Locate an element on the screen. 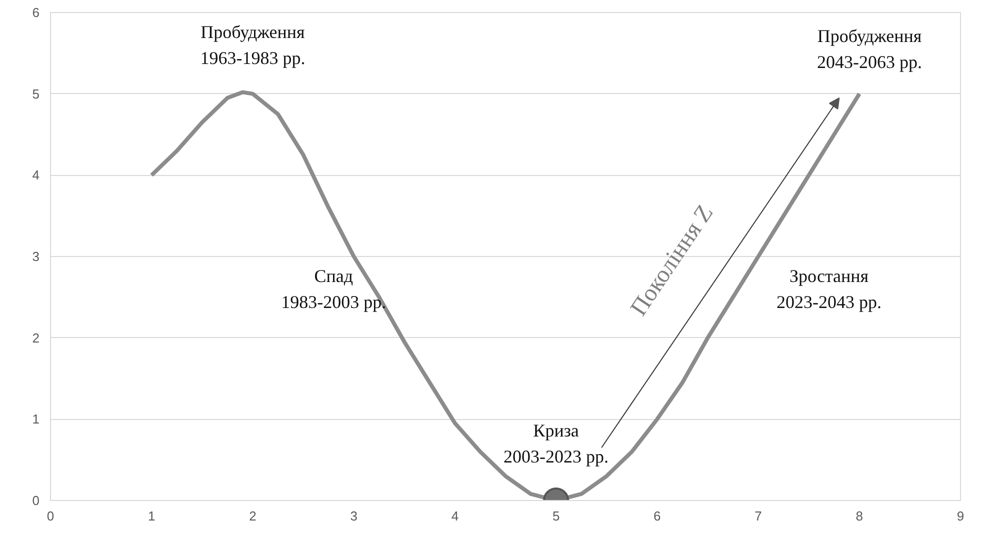  x-tick-label: 6 is located at coordinates (657, 516).